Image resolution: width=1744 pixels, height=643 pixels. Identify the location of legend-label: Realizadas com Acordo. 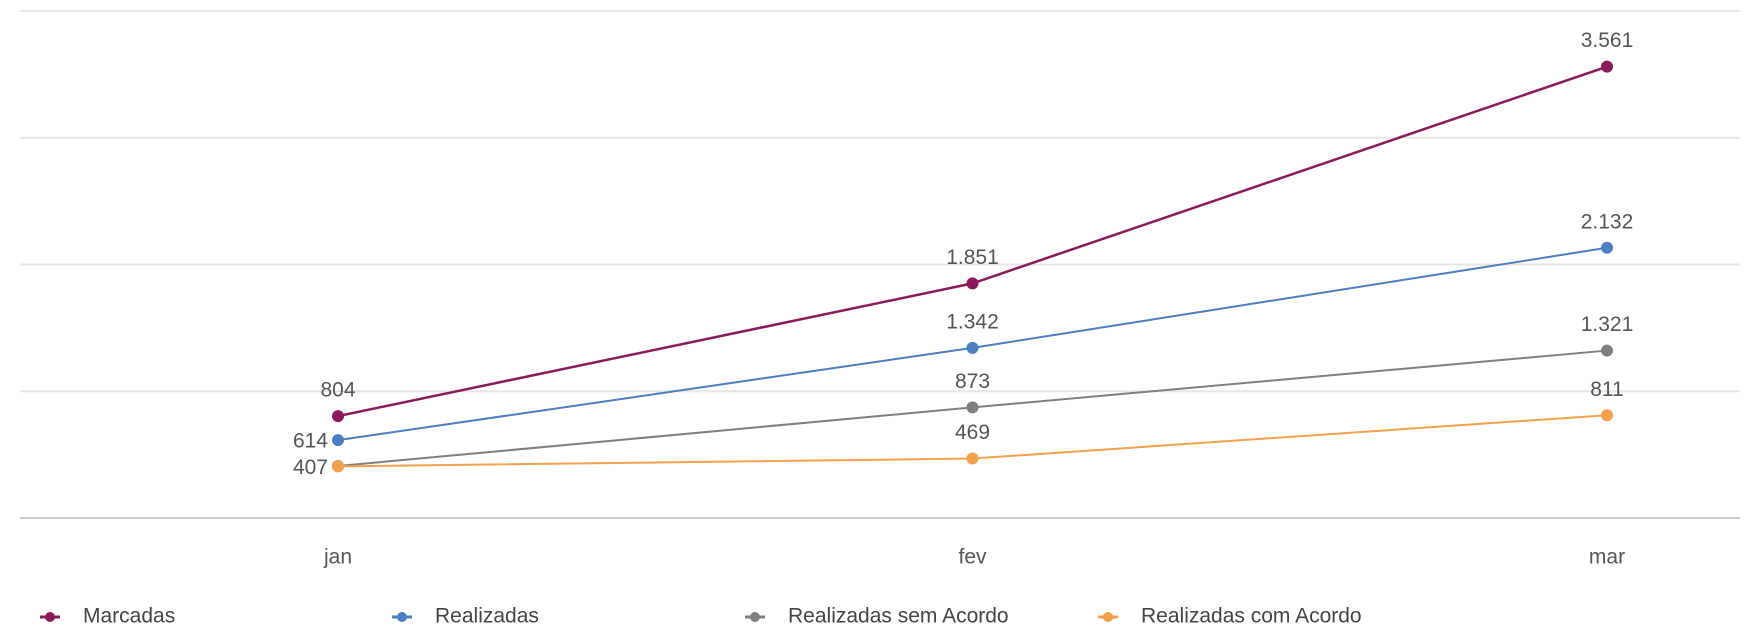
(1251, 616).